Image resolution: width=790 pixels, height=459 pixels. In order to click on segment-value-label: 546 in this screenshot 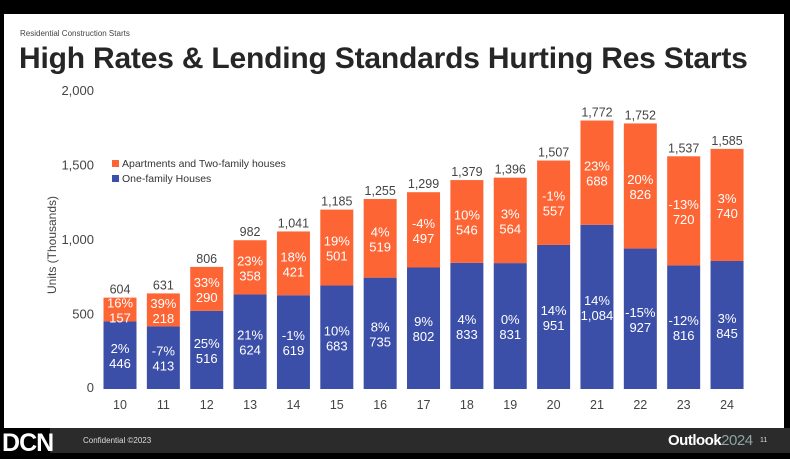, I will do `click(467, 229)`.